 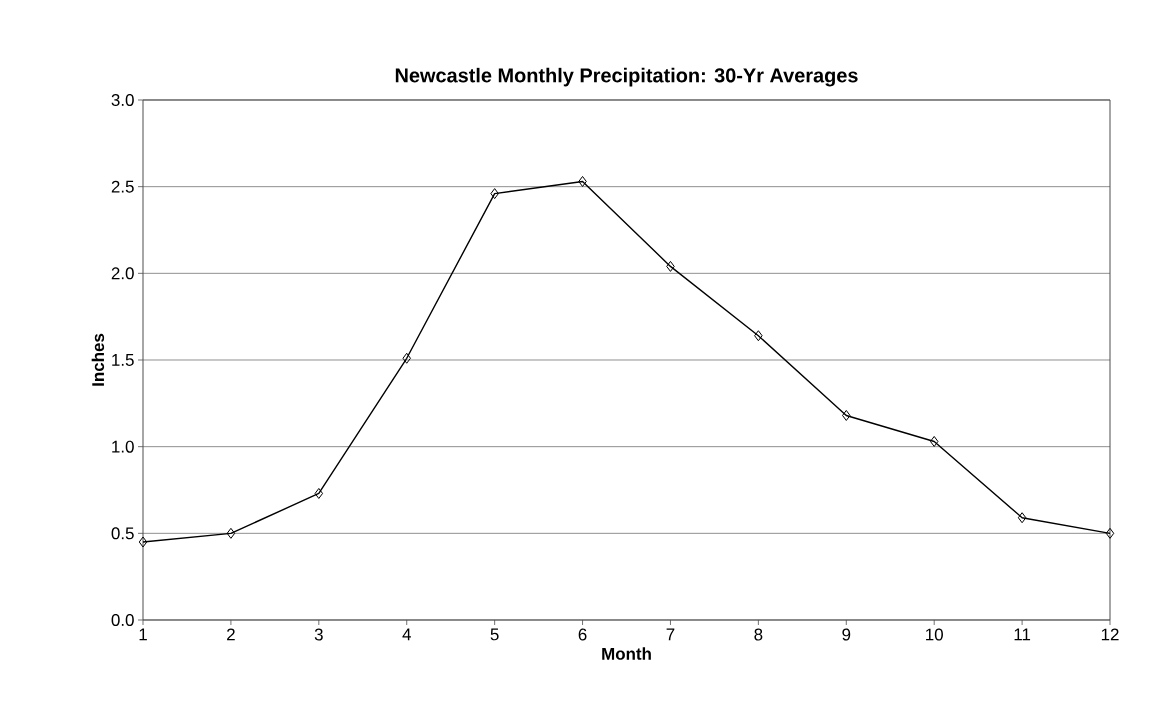 What do you see at coordinates (122, 533) in the screenshot?
I see `y-tick-label: 0.5` at bounding box center [122, 533].